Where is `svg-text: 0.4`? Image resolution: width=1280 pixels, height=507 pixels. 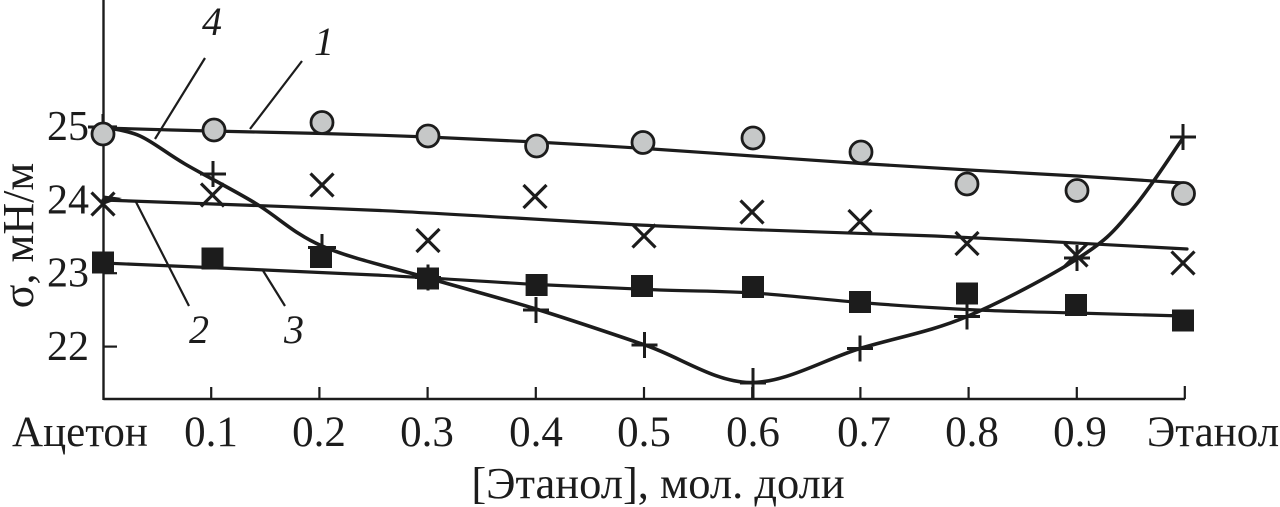
svg-text: 0.4 is located at coordinates (536, 432).